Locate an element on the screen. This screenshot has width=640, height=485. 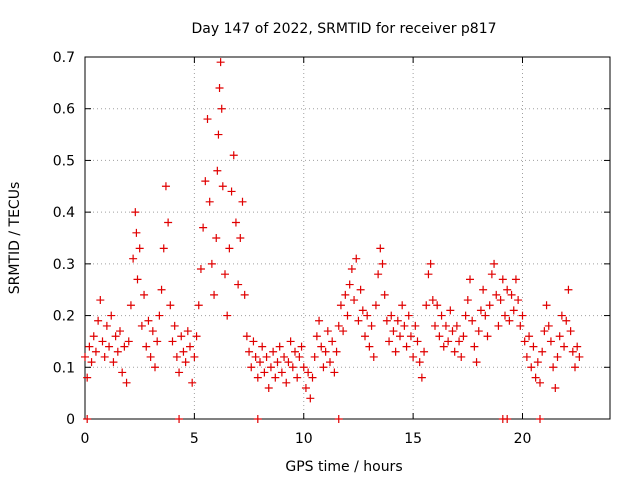
y-tick-label: 0.2 is located at coordinates (64, 317).